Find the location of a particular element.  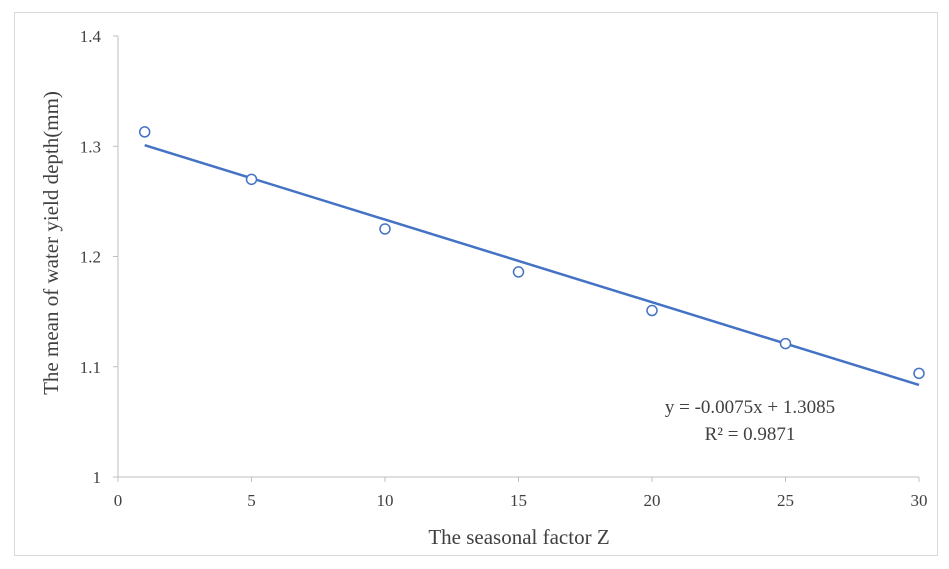

y-tick-label: 1.4 is located at coordinates (91, 36).